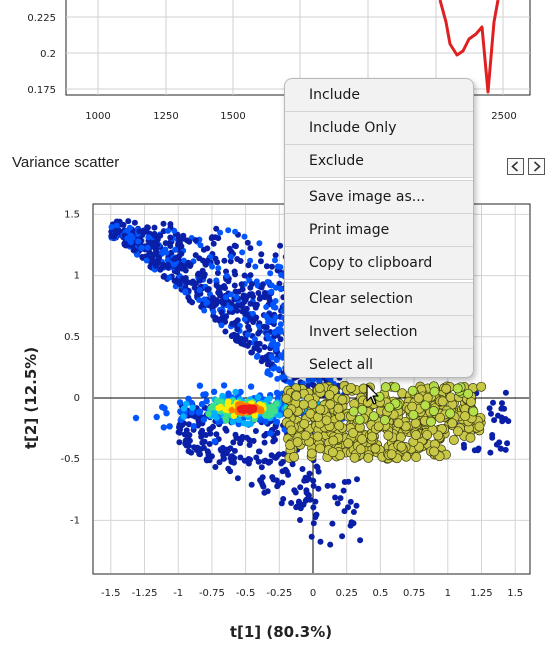  Describe the element at coordinates (353, 128) in the screenshot. I see `menu-item-include-only: Include Only` at that location.